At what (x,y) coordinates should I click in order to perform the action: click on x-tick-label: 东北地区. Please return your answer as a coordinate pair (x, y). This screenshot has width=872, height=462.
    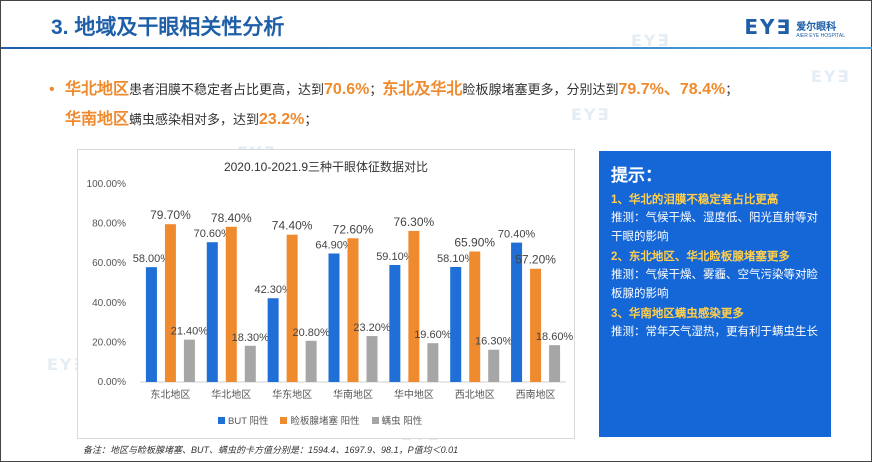
    Looking at the image, I should click on (170, 394).